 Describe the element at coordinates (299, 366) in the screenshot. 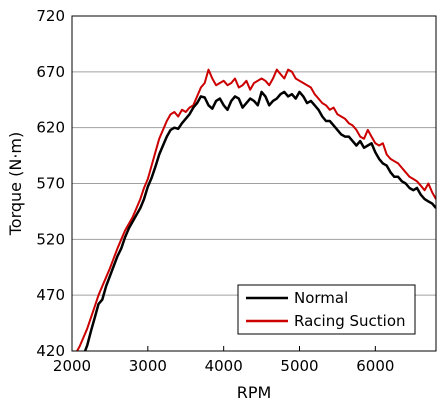

I see `x-tick-label: 5000` at that location.